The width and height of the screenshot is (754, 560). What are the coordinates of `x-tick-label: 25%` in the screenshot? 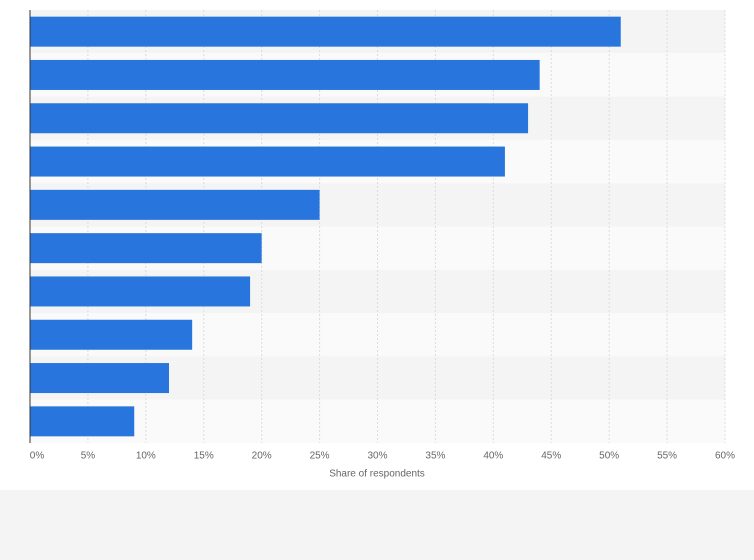 It's located at (320, 456).